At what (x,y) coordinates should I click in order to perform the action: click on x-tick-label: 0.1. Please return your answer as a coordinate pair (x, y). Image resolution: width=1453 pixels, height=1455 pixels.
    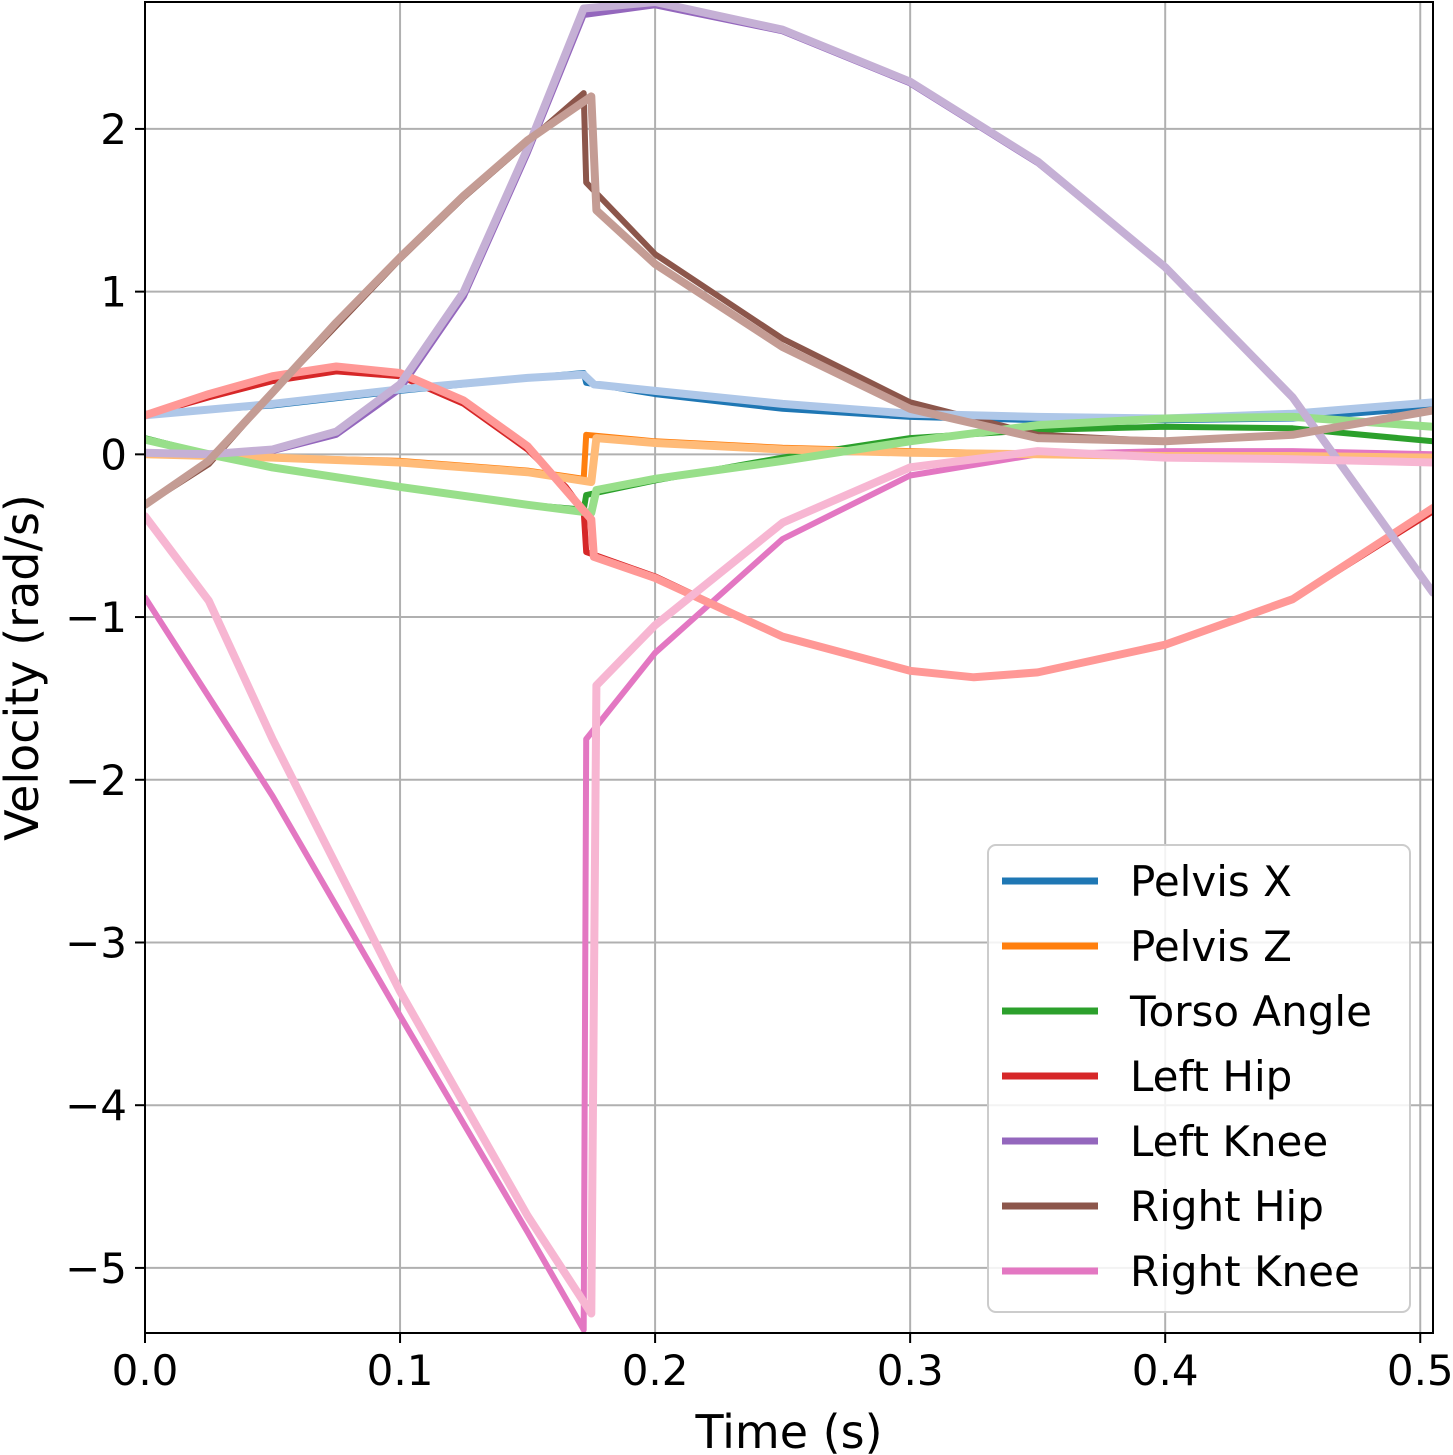
    Looking at the image, I should click on (400, 1370).